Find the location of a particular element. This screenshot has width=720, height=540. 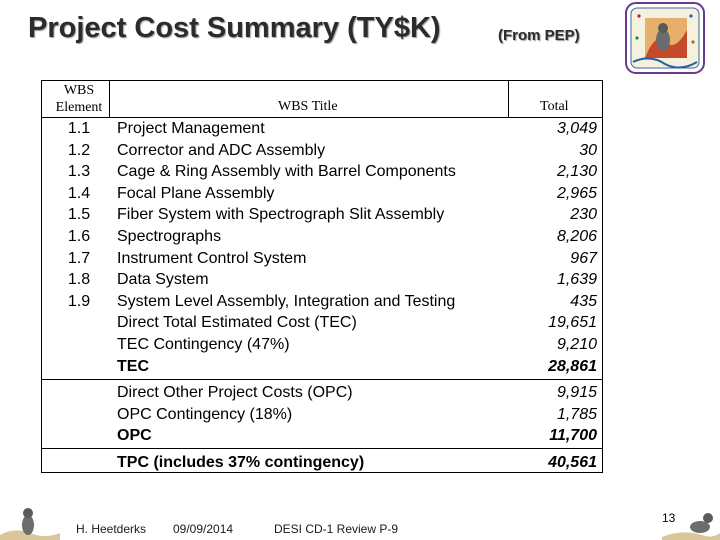

total-header: Total is located at coordinates (554, 106).